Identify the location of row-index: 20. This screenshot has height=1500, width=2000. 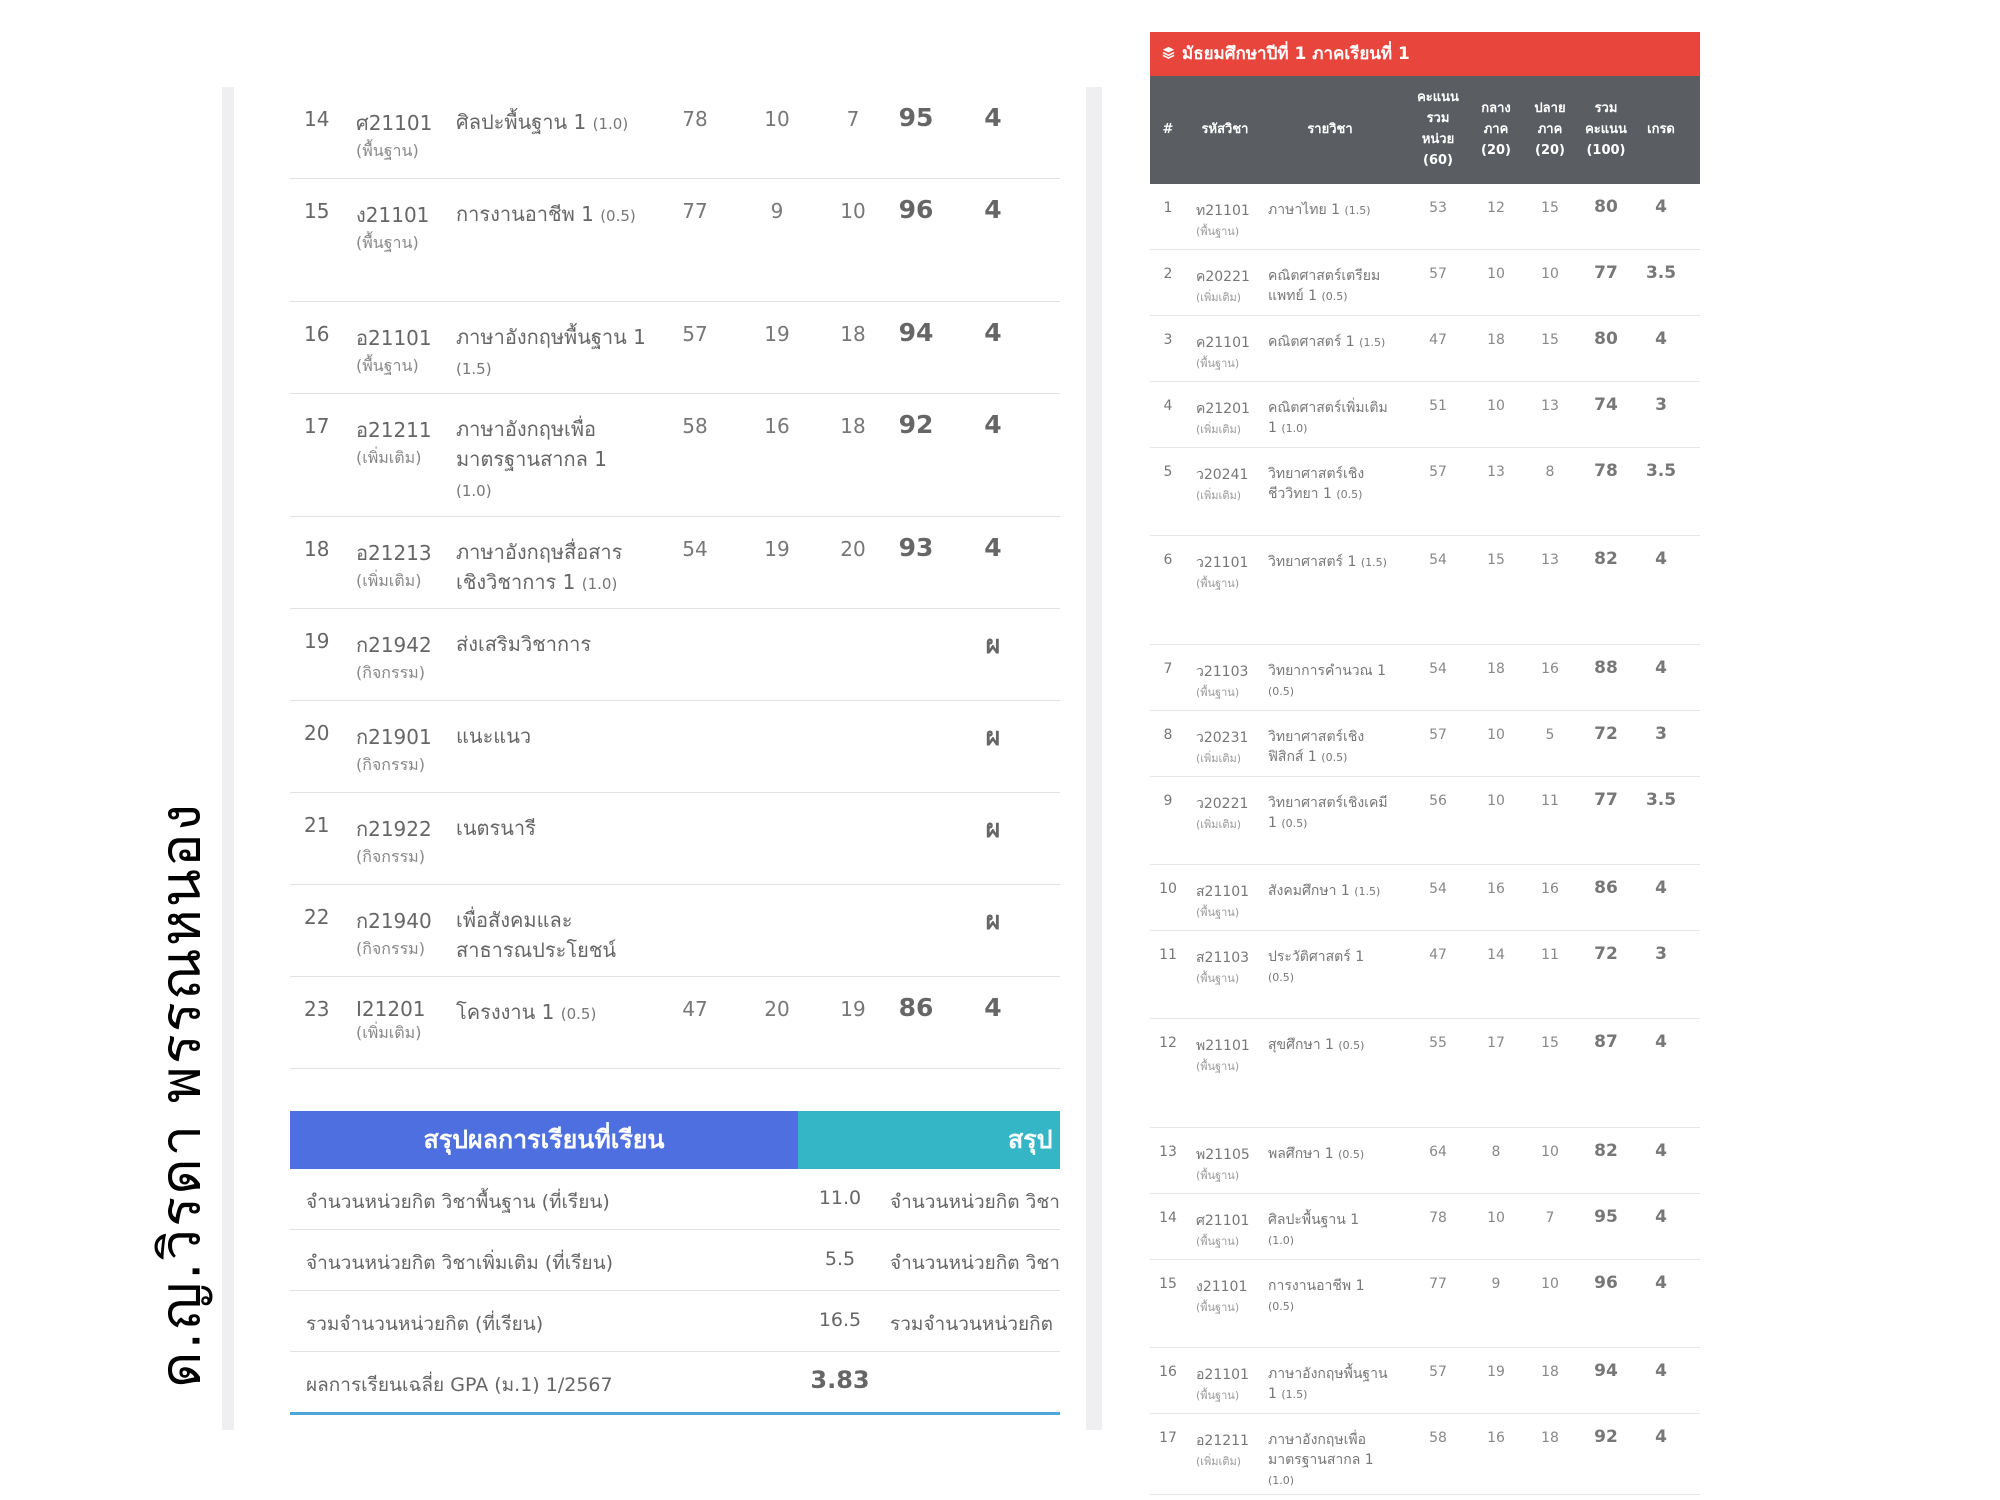
(317, 733).